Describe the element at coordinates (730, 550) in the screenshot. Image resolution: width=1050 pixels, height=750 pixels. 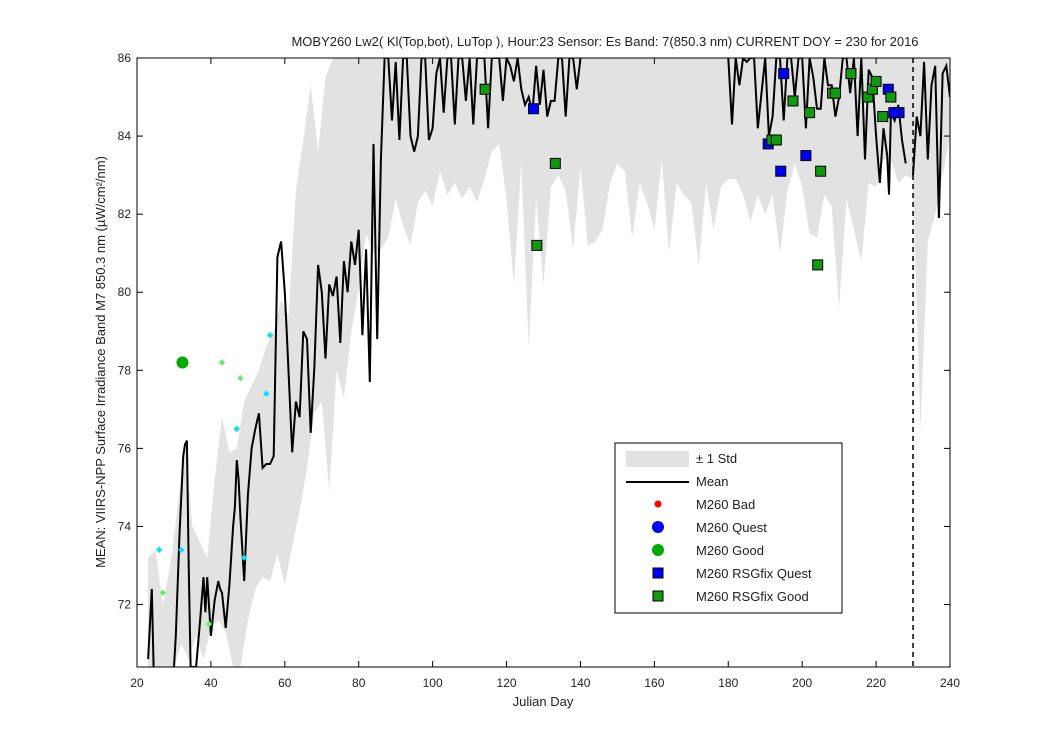
I see `legend-good-label: M260 Good` at that location.